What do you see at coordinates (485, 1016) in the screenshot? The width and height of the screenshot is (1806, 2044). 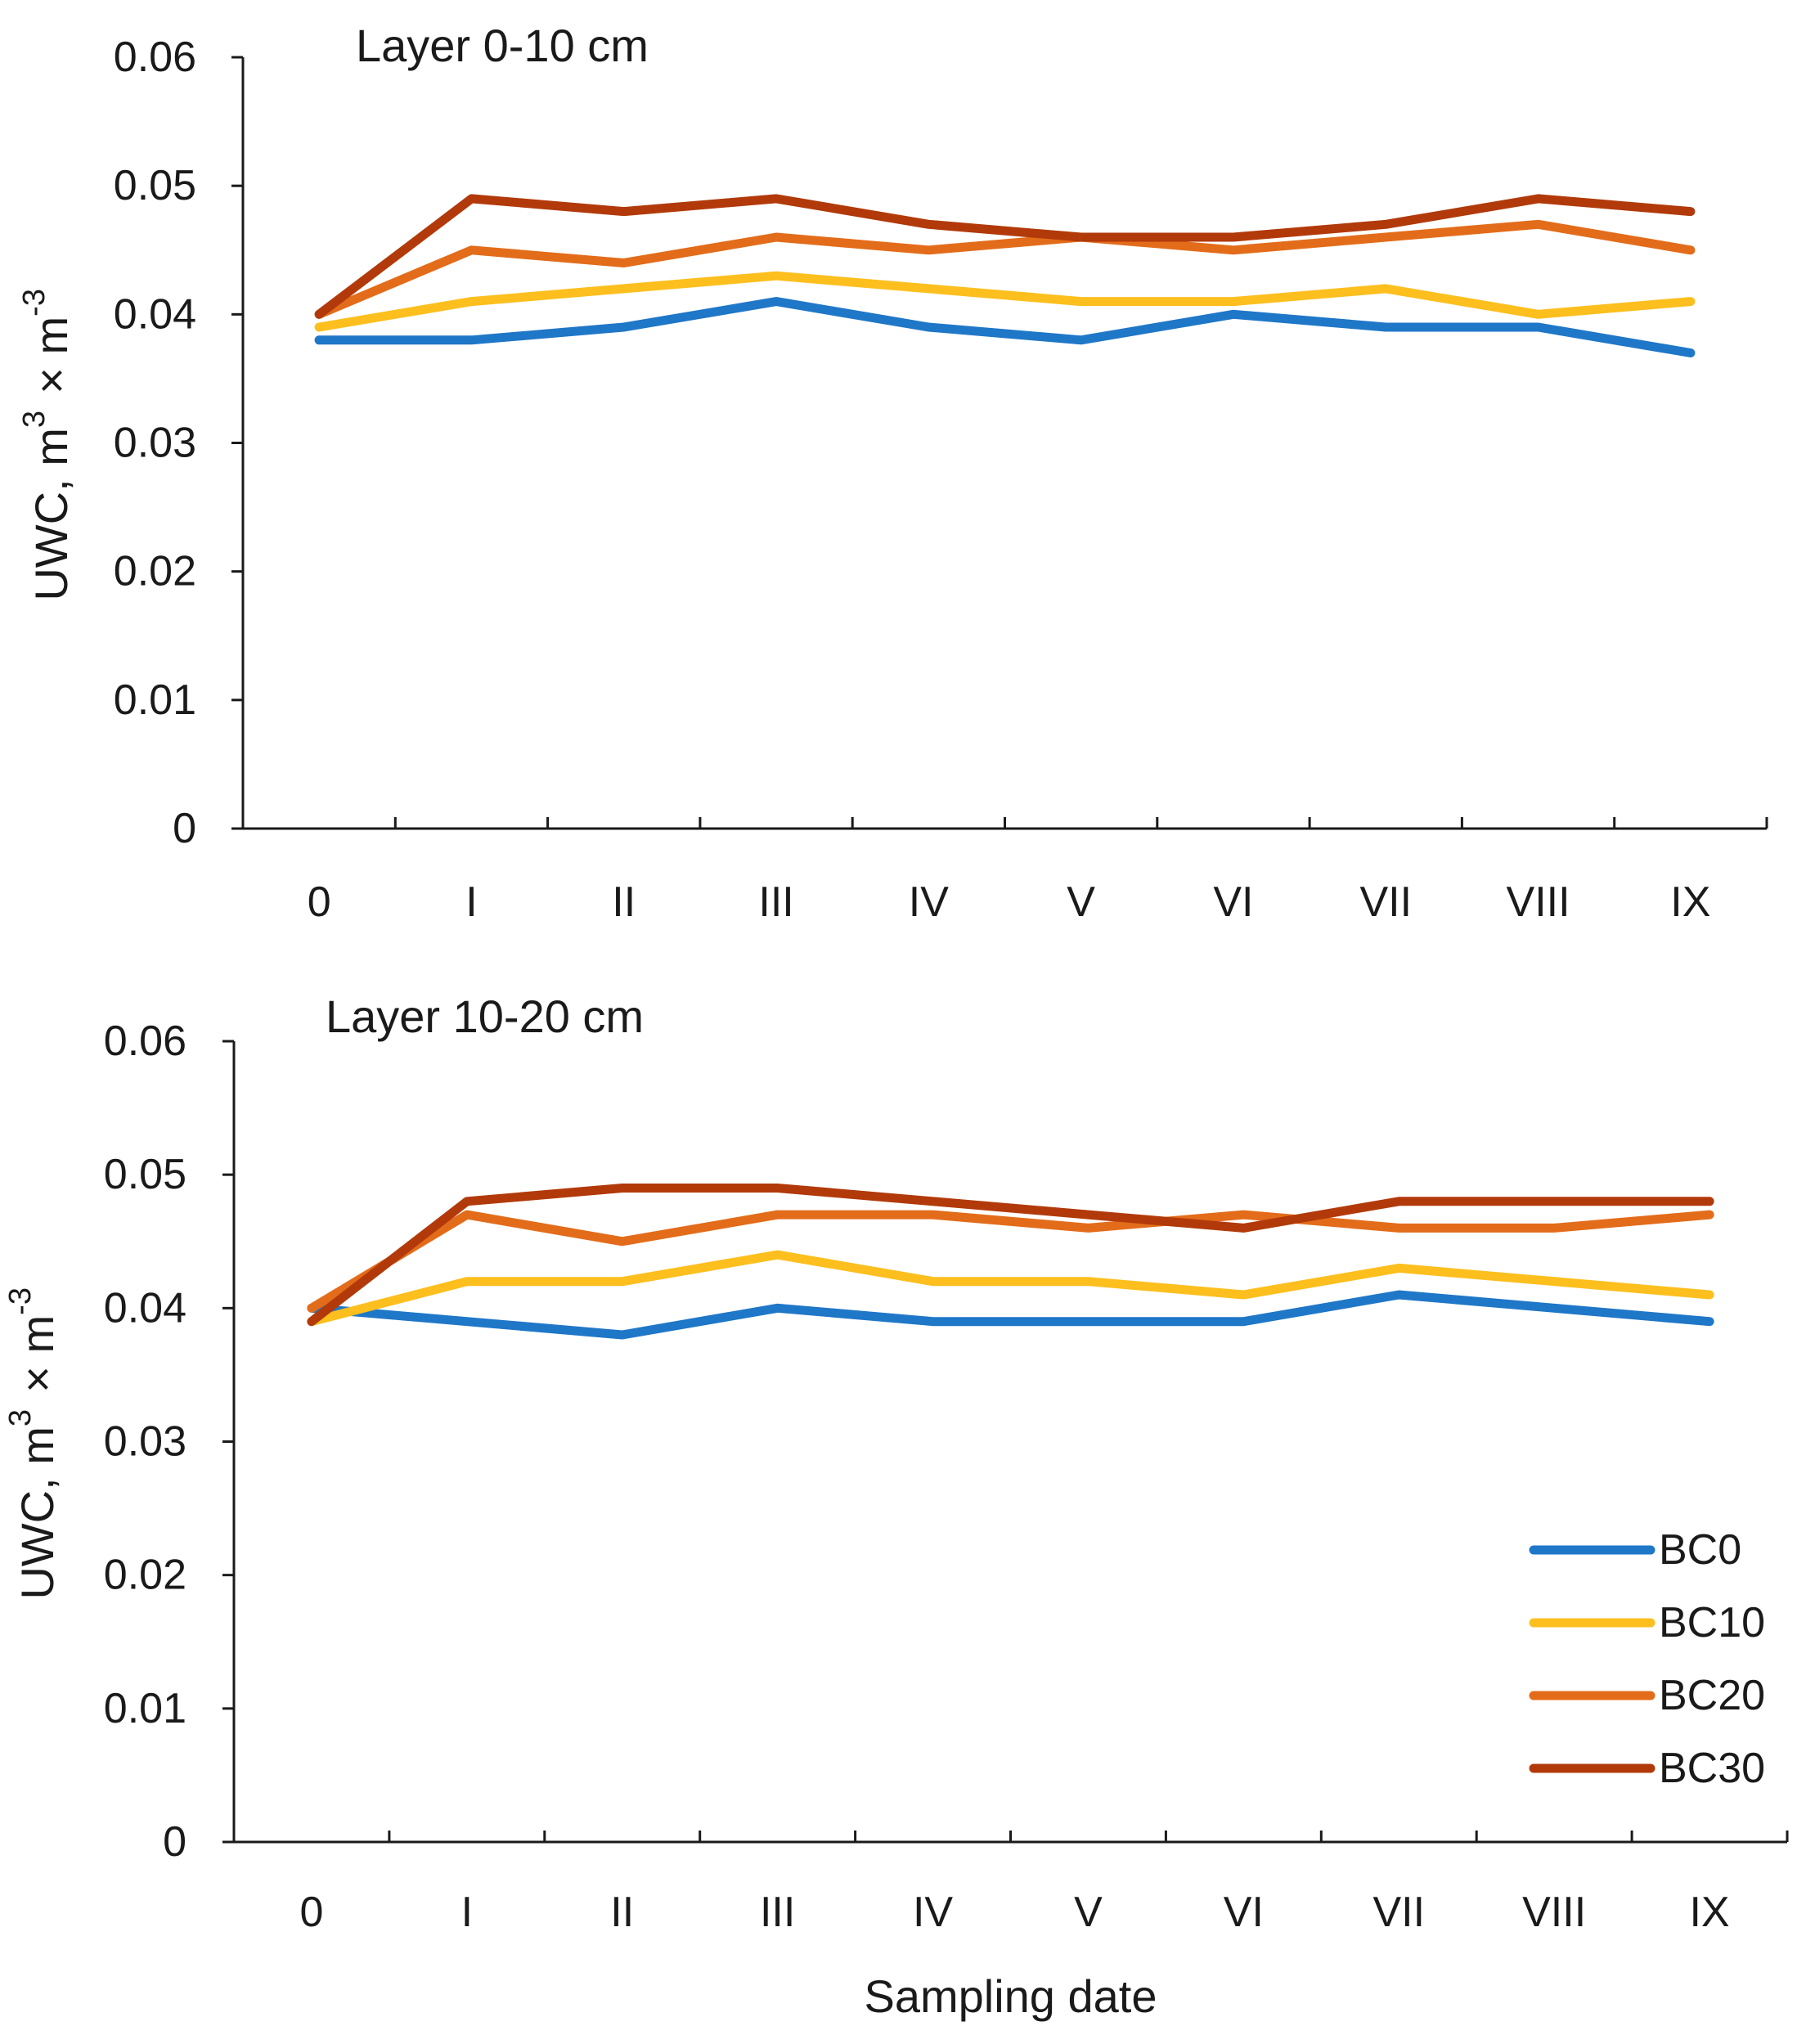 I see `panel-title: Layer 10-20 cm` at bounding box center [485, 1016].